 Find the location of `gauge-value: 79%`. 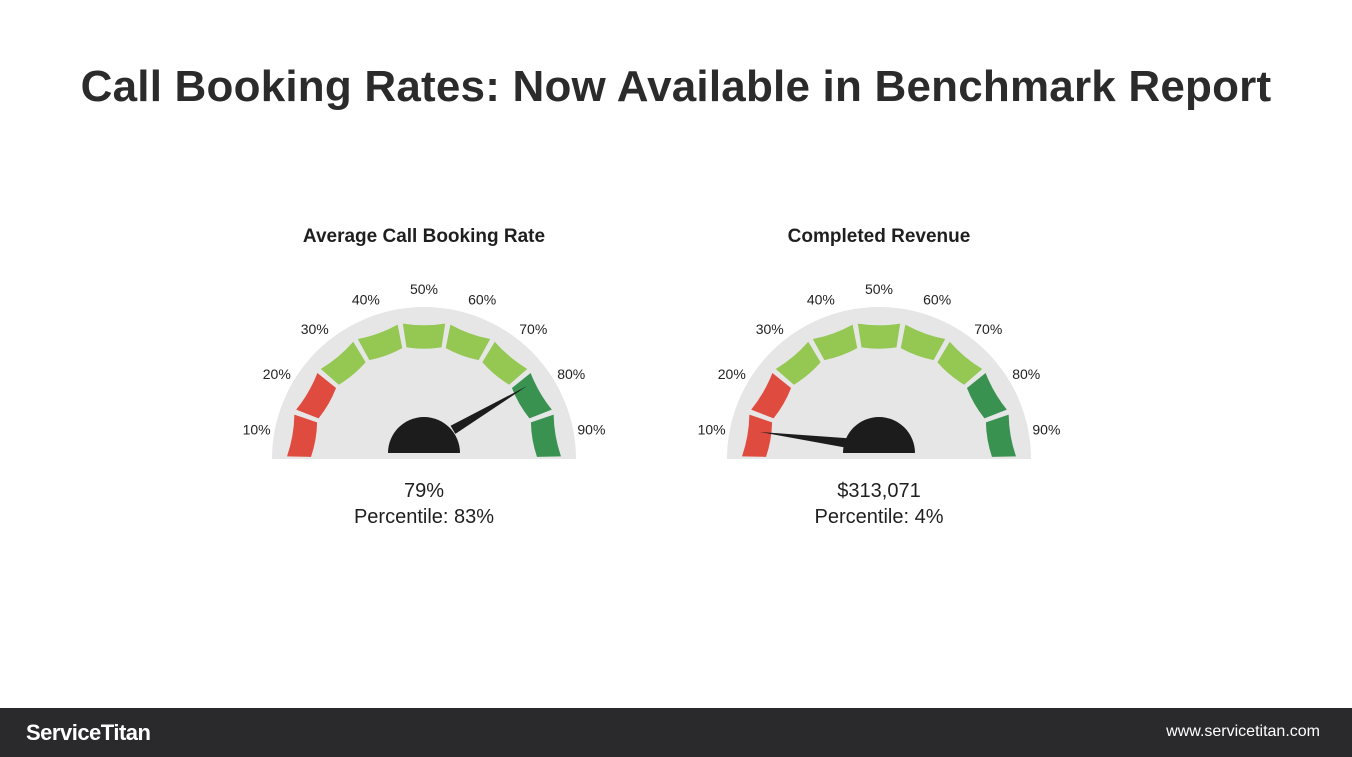

gauge-value: 79% is located at coordinates (424, 491).